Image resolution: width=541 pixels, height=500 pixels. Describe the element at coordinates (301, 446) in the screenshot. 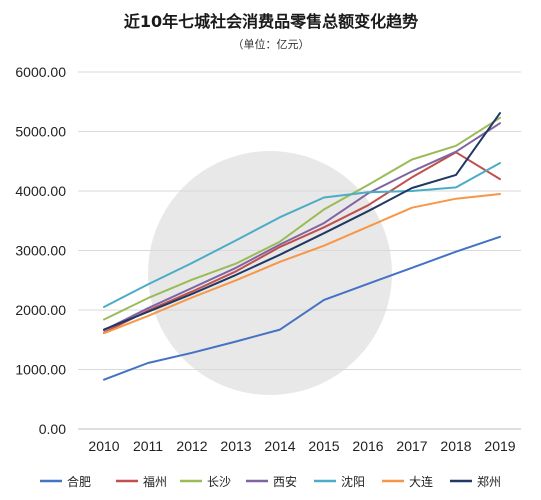

I see `x-axis-ticks: 2010 2011 2012 2013 2014 2015 2016 2017 2018 2019` at that location.